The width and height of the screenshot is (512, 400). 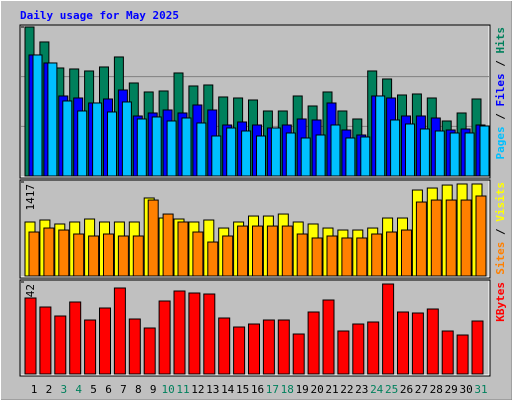 I want to click on x-tick-label: 7, so click(x=123, y=389).